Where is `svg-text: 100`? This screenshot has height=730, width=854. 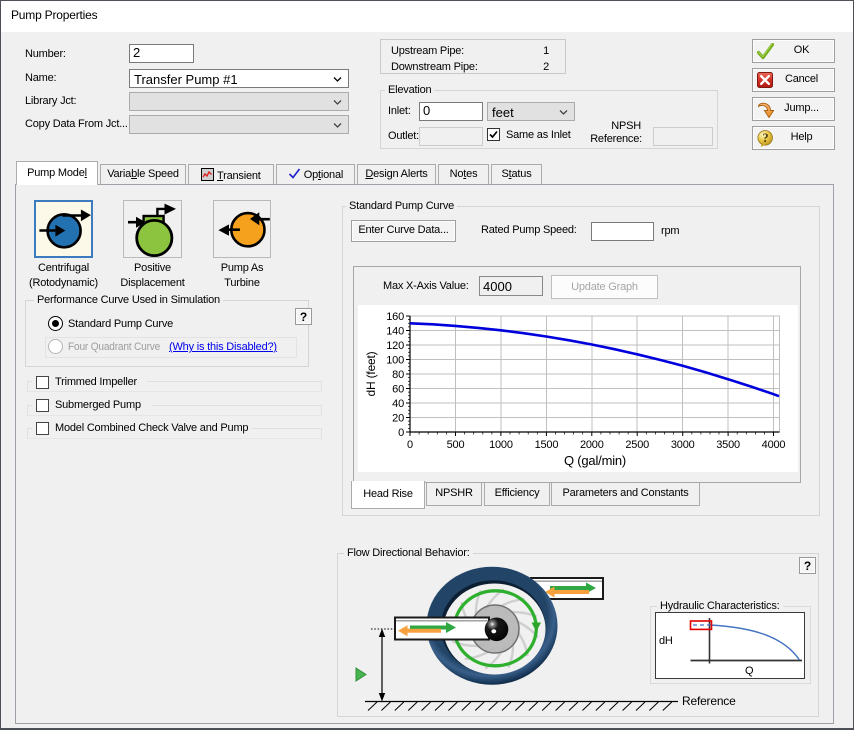
svg-text: 100 is located at coordinates (395, 361).